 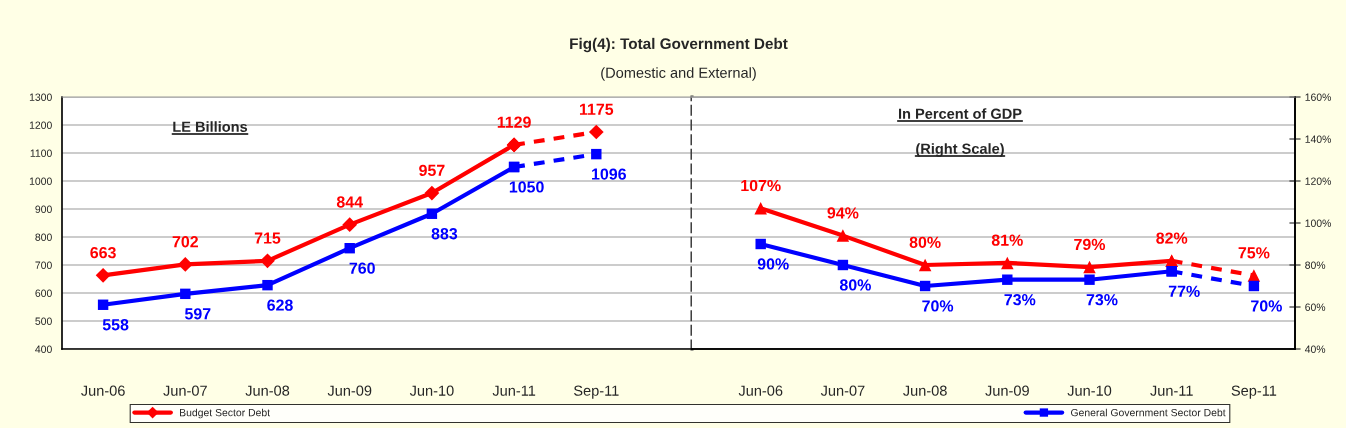 What do you see at coordinates (1318, 139) in the screenshot?
I see `y2-tick-label: 140%` at bounding box center [1318, 139].